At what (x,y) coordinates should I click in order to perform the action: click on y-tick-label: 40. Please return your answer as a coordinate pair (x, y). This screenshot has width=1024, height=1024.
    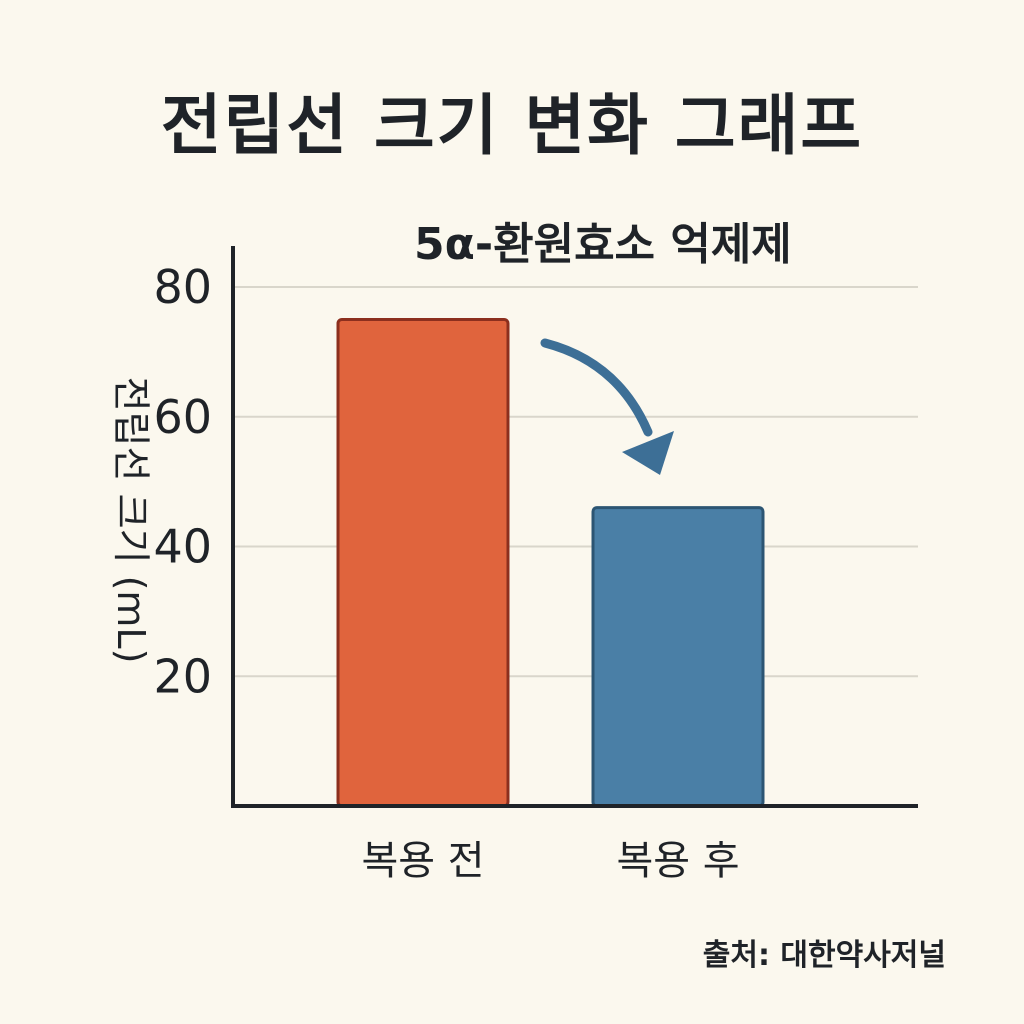
    Looking at the image, I should click on (182, 547).